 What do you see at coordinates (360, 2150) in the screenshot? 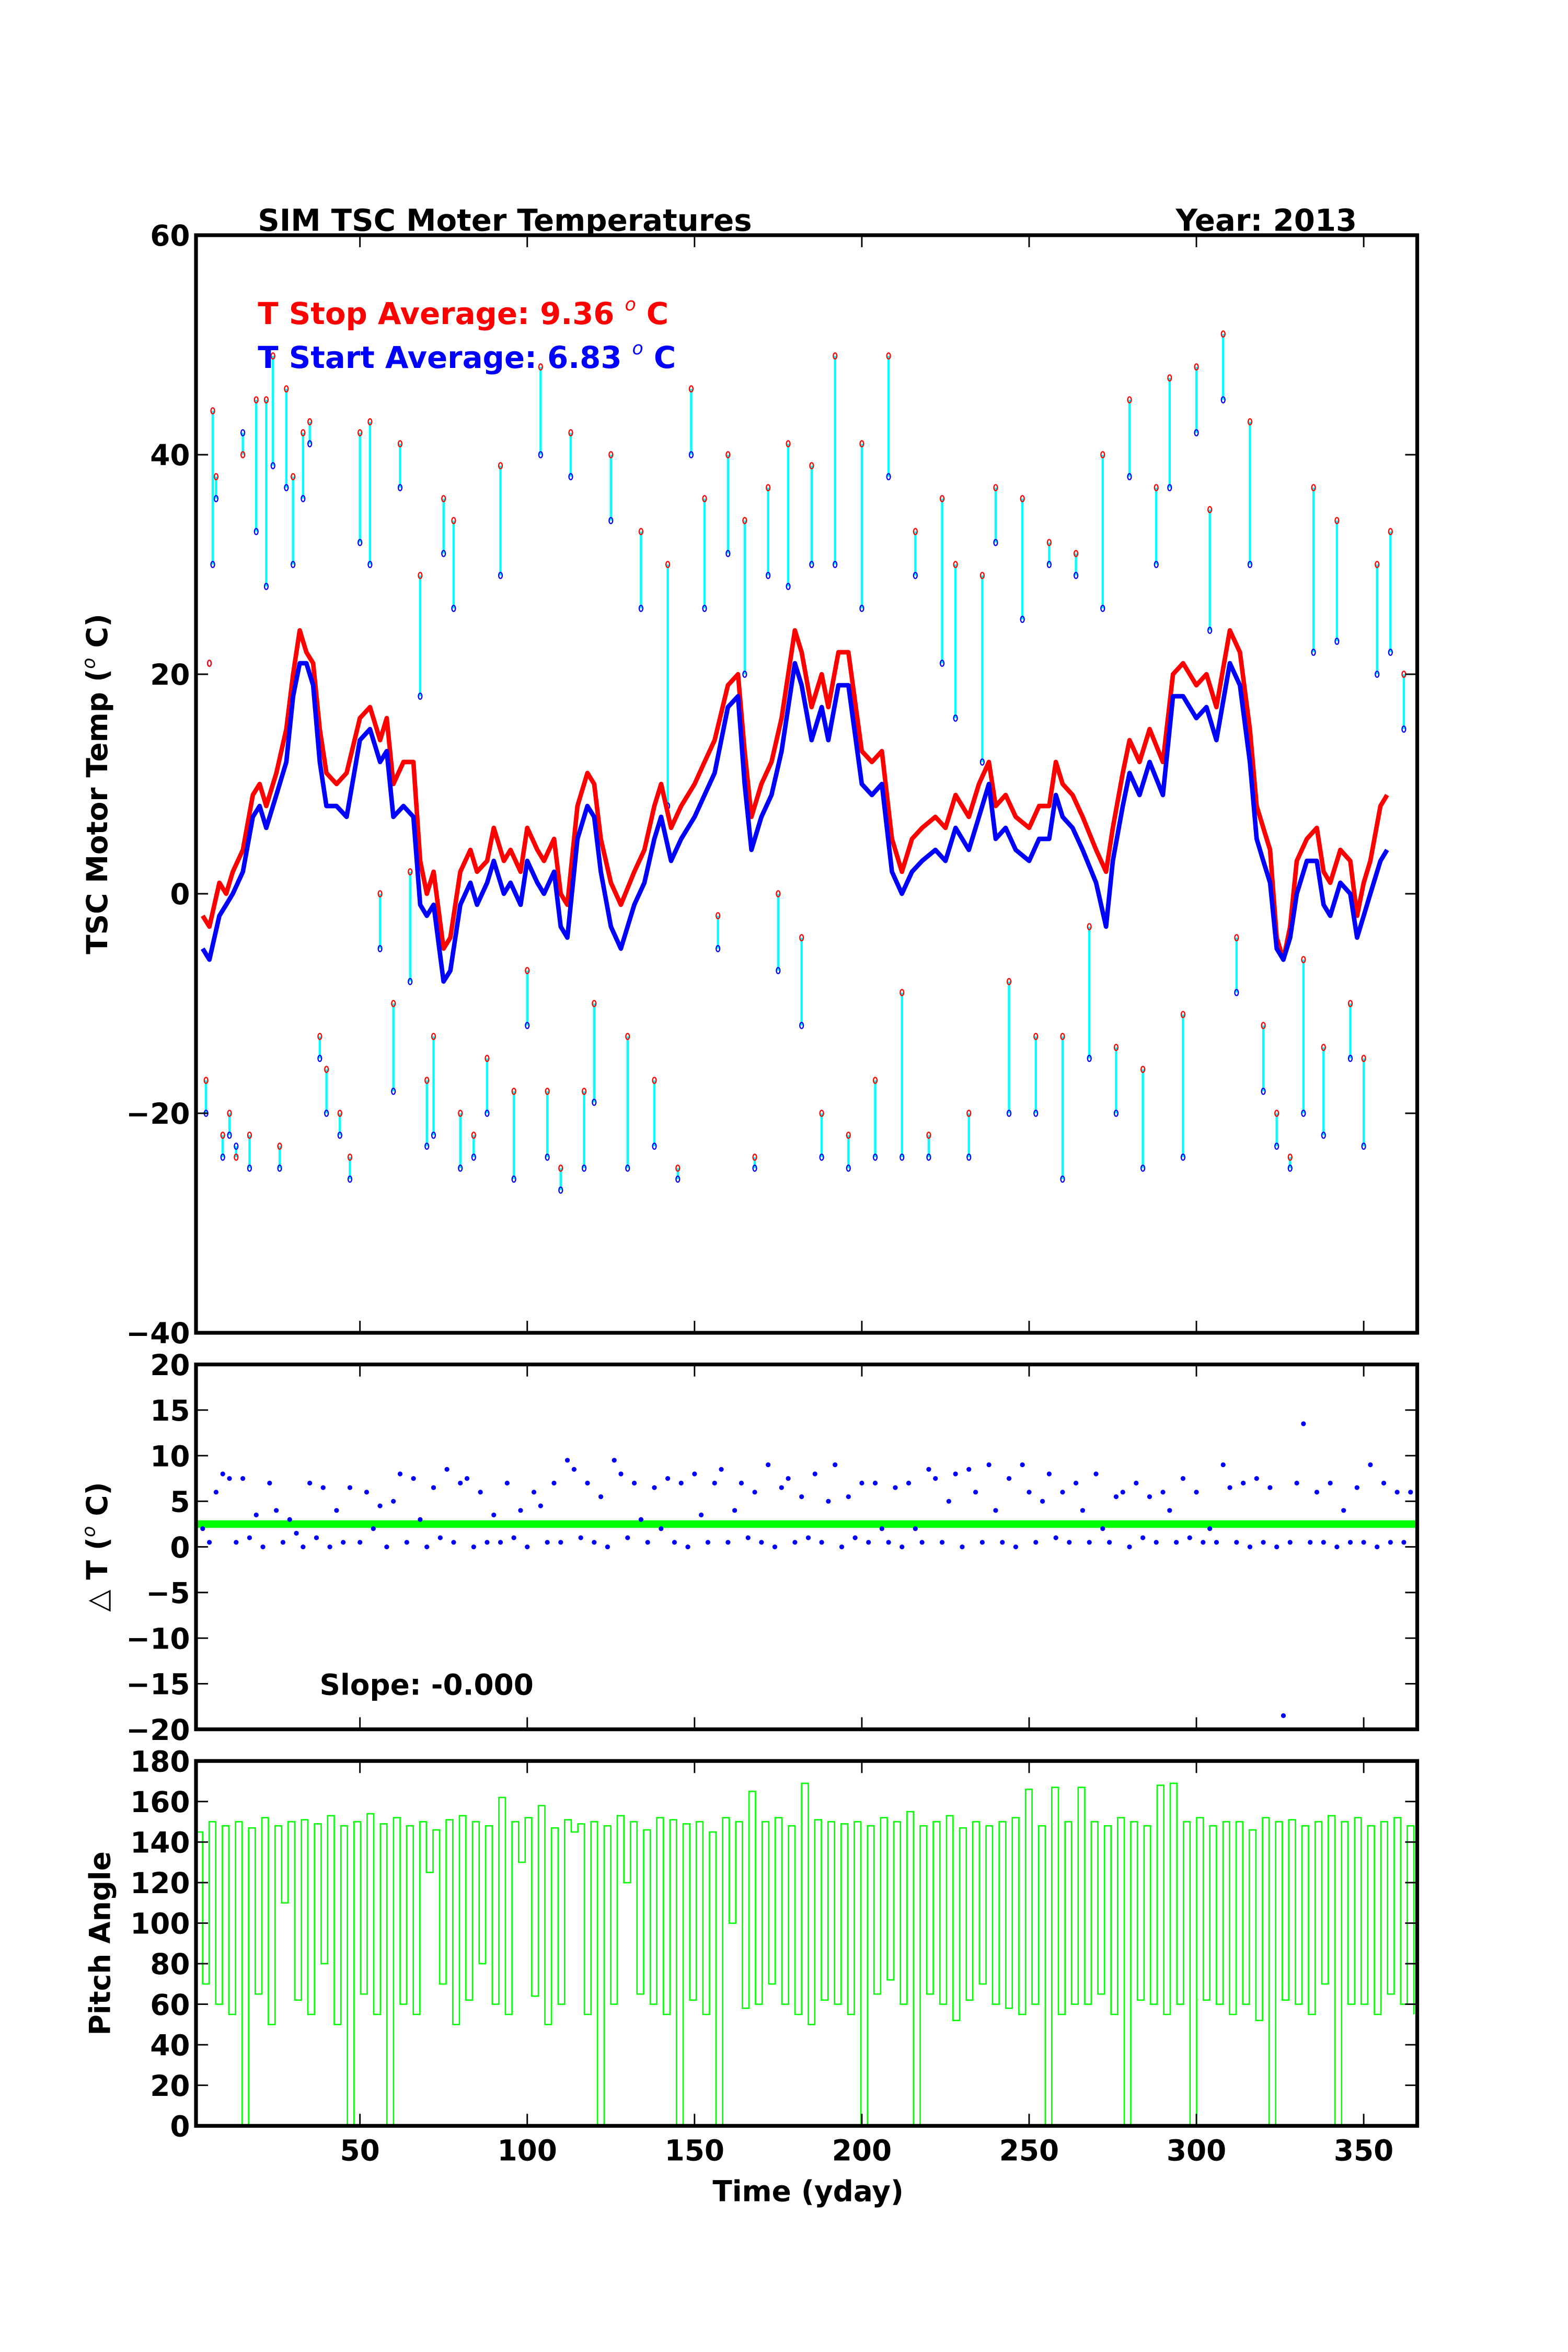
I see `x-tick-label: 50` at bounding box center [360, 2150].